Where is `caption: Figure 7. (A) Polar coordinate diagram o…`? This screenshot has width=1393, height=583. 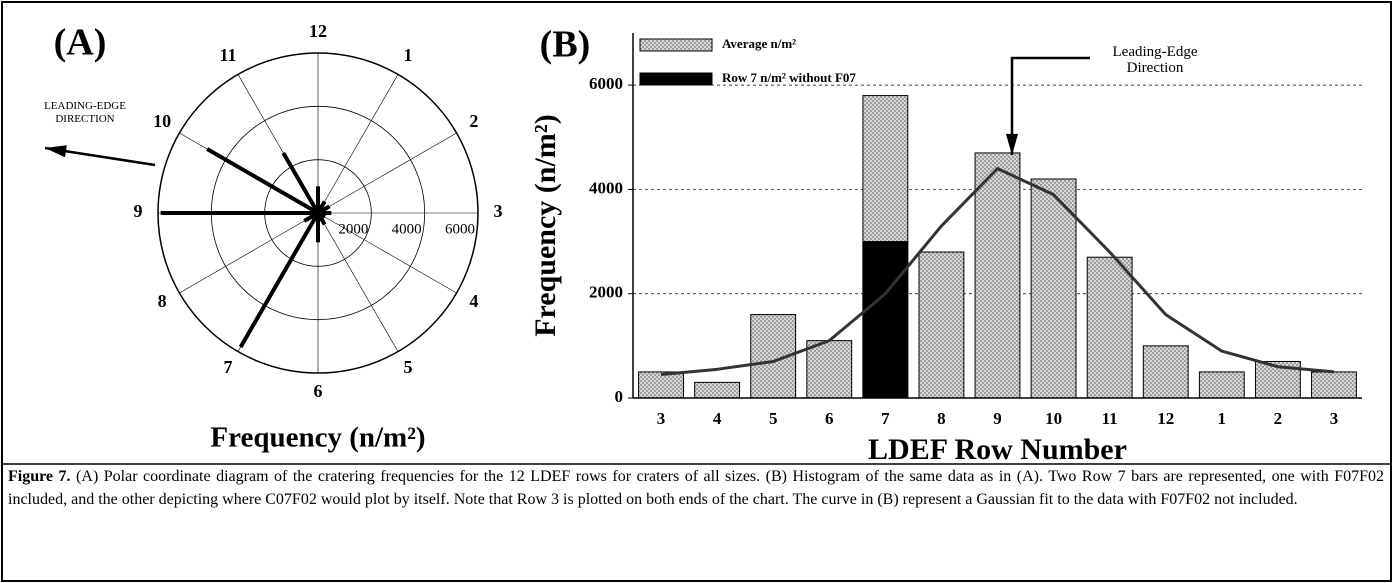 caption: Figure 7. (A) Polar coordinate diagram o… is located at coordinates (696, 488).